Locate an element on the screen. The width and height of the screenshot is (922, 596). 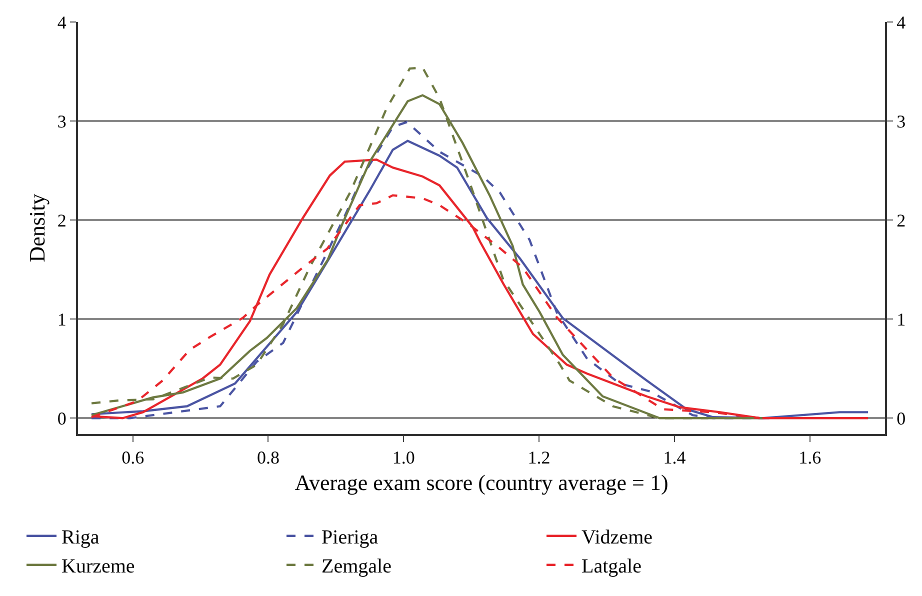
x-tick-label: 1.4 is located at coordinates (674, 458).